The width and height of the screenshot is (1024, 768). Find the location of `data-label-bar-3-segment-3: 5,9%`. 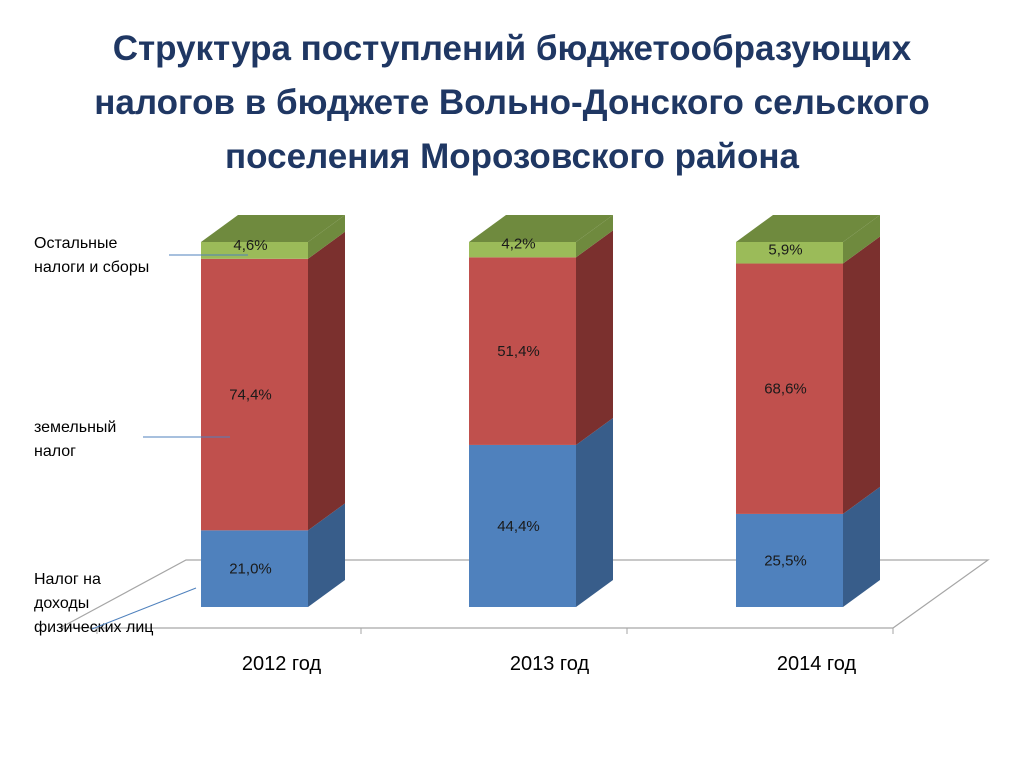

data-label-bar-3-segment-3: 5,9% is located at coordinates (785, 250).